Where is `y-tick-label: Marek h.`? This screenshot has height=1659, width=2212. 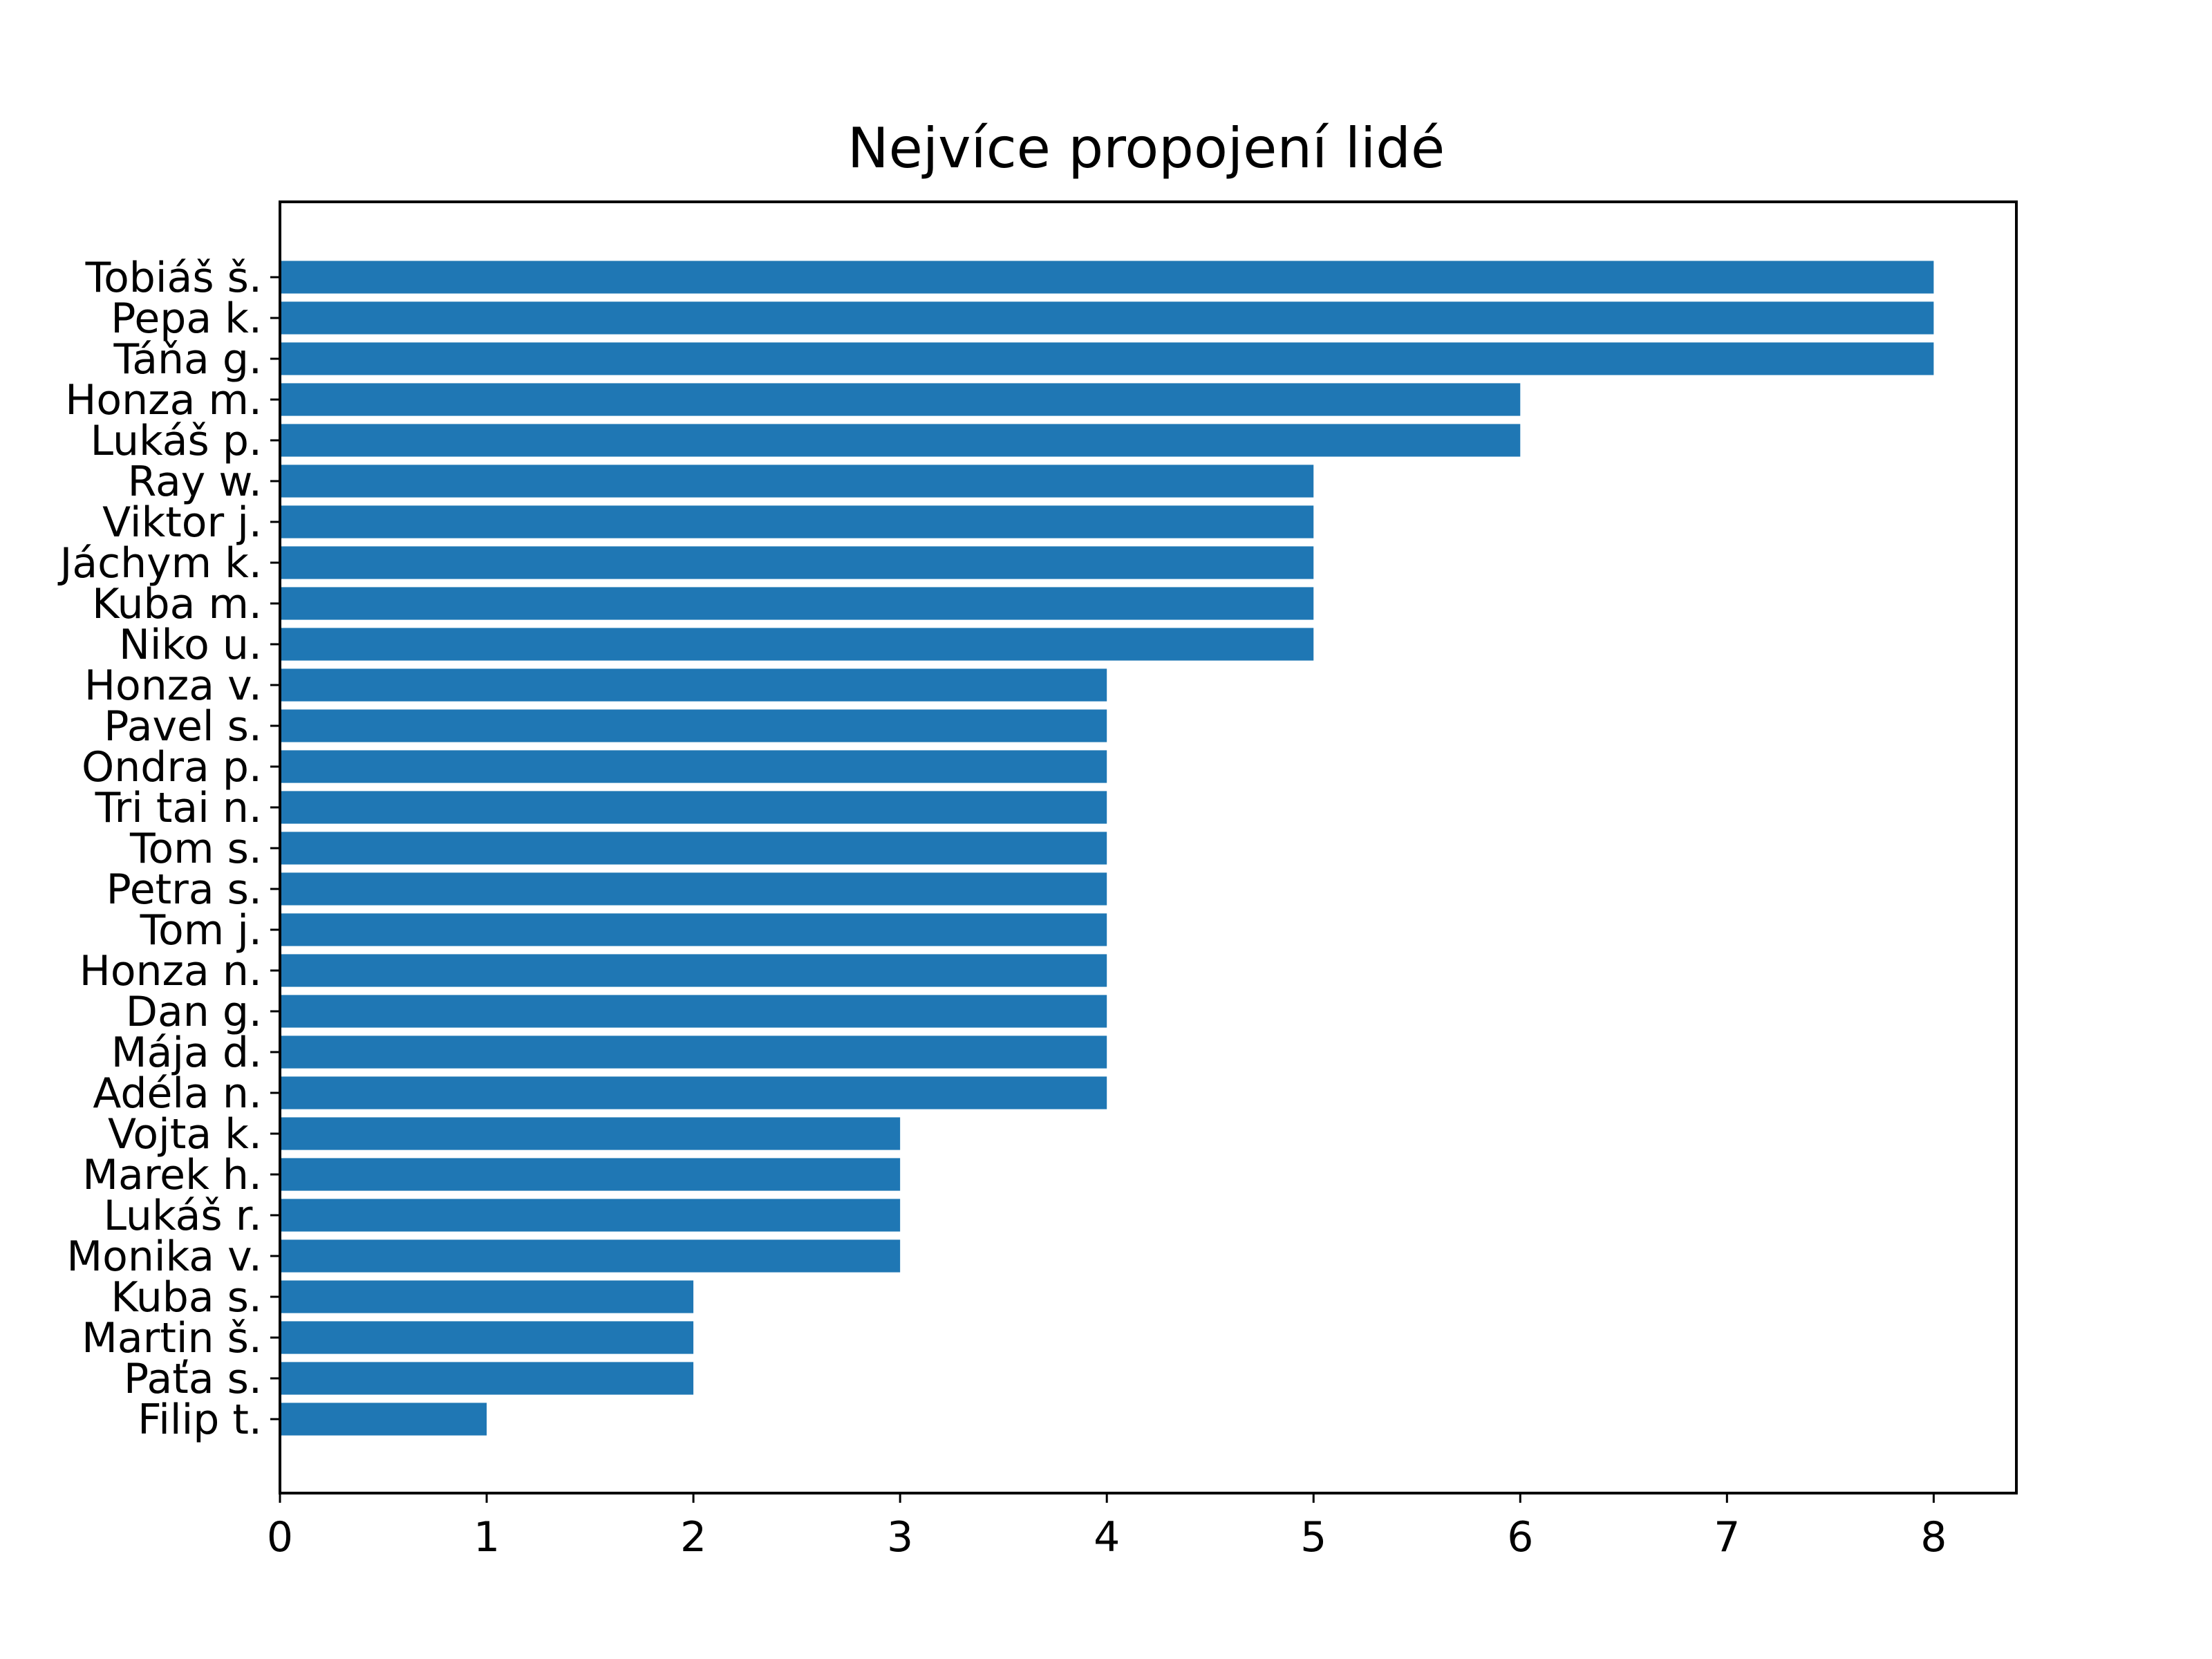 y-tick-label: Marek h. is located at coordinates (172, 1175).